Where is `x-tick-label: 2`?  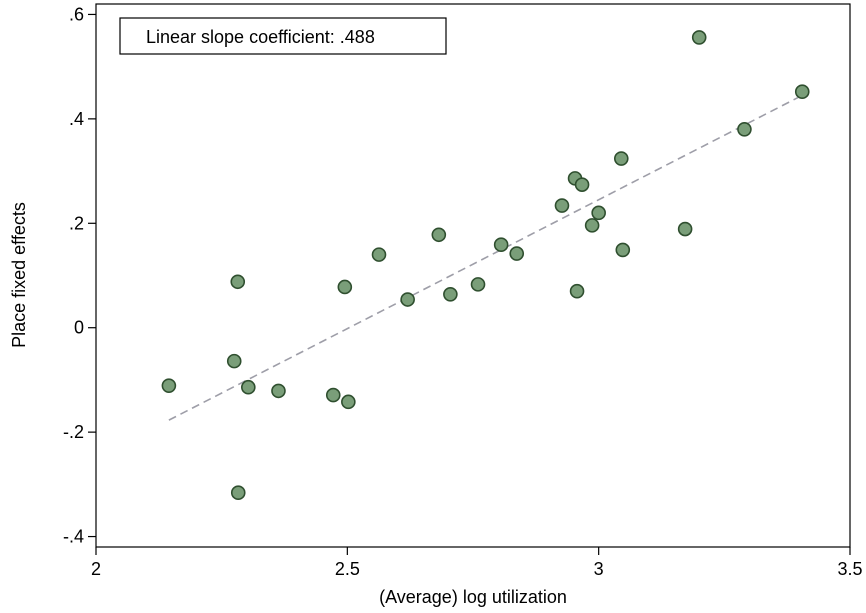 x-tick-label: 2 is located at coordinates (96, 569).